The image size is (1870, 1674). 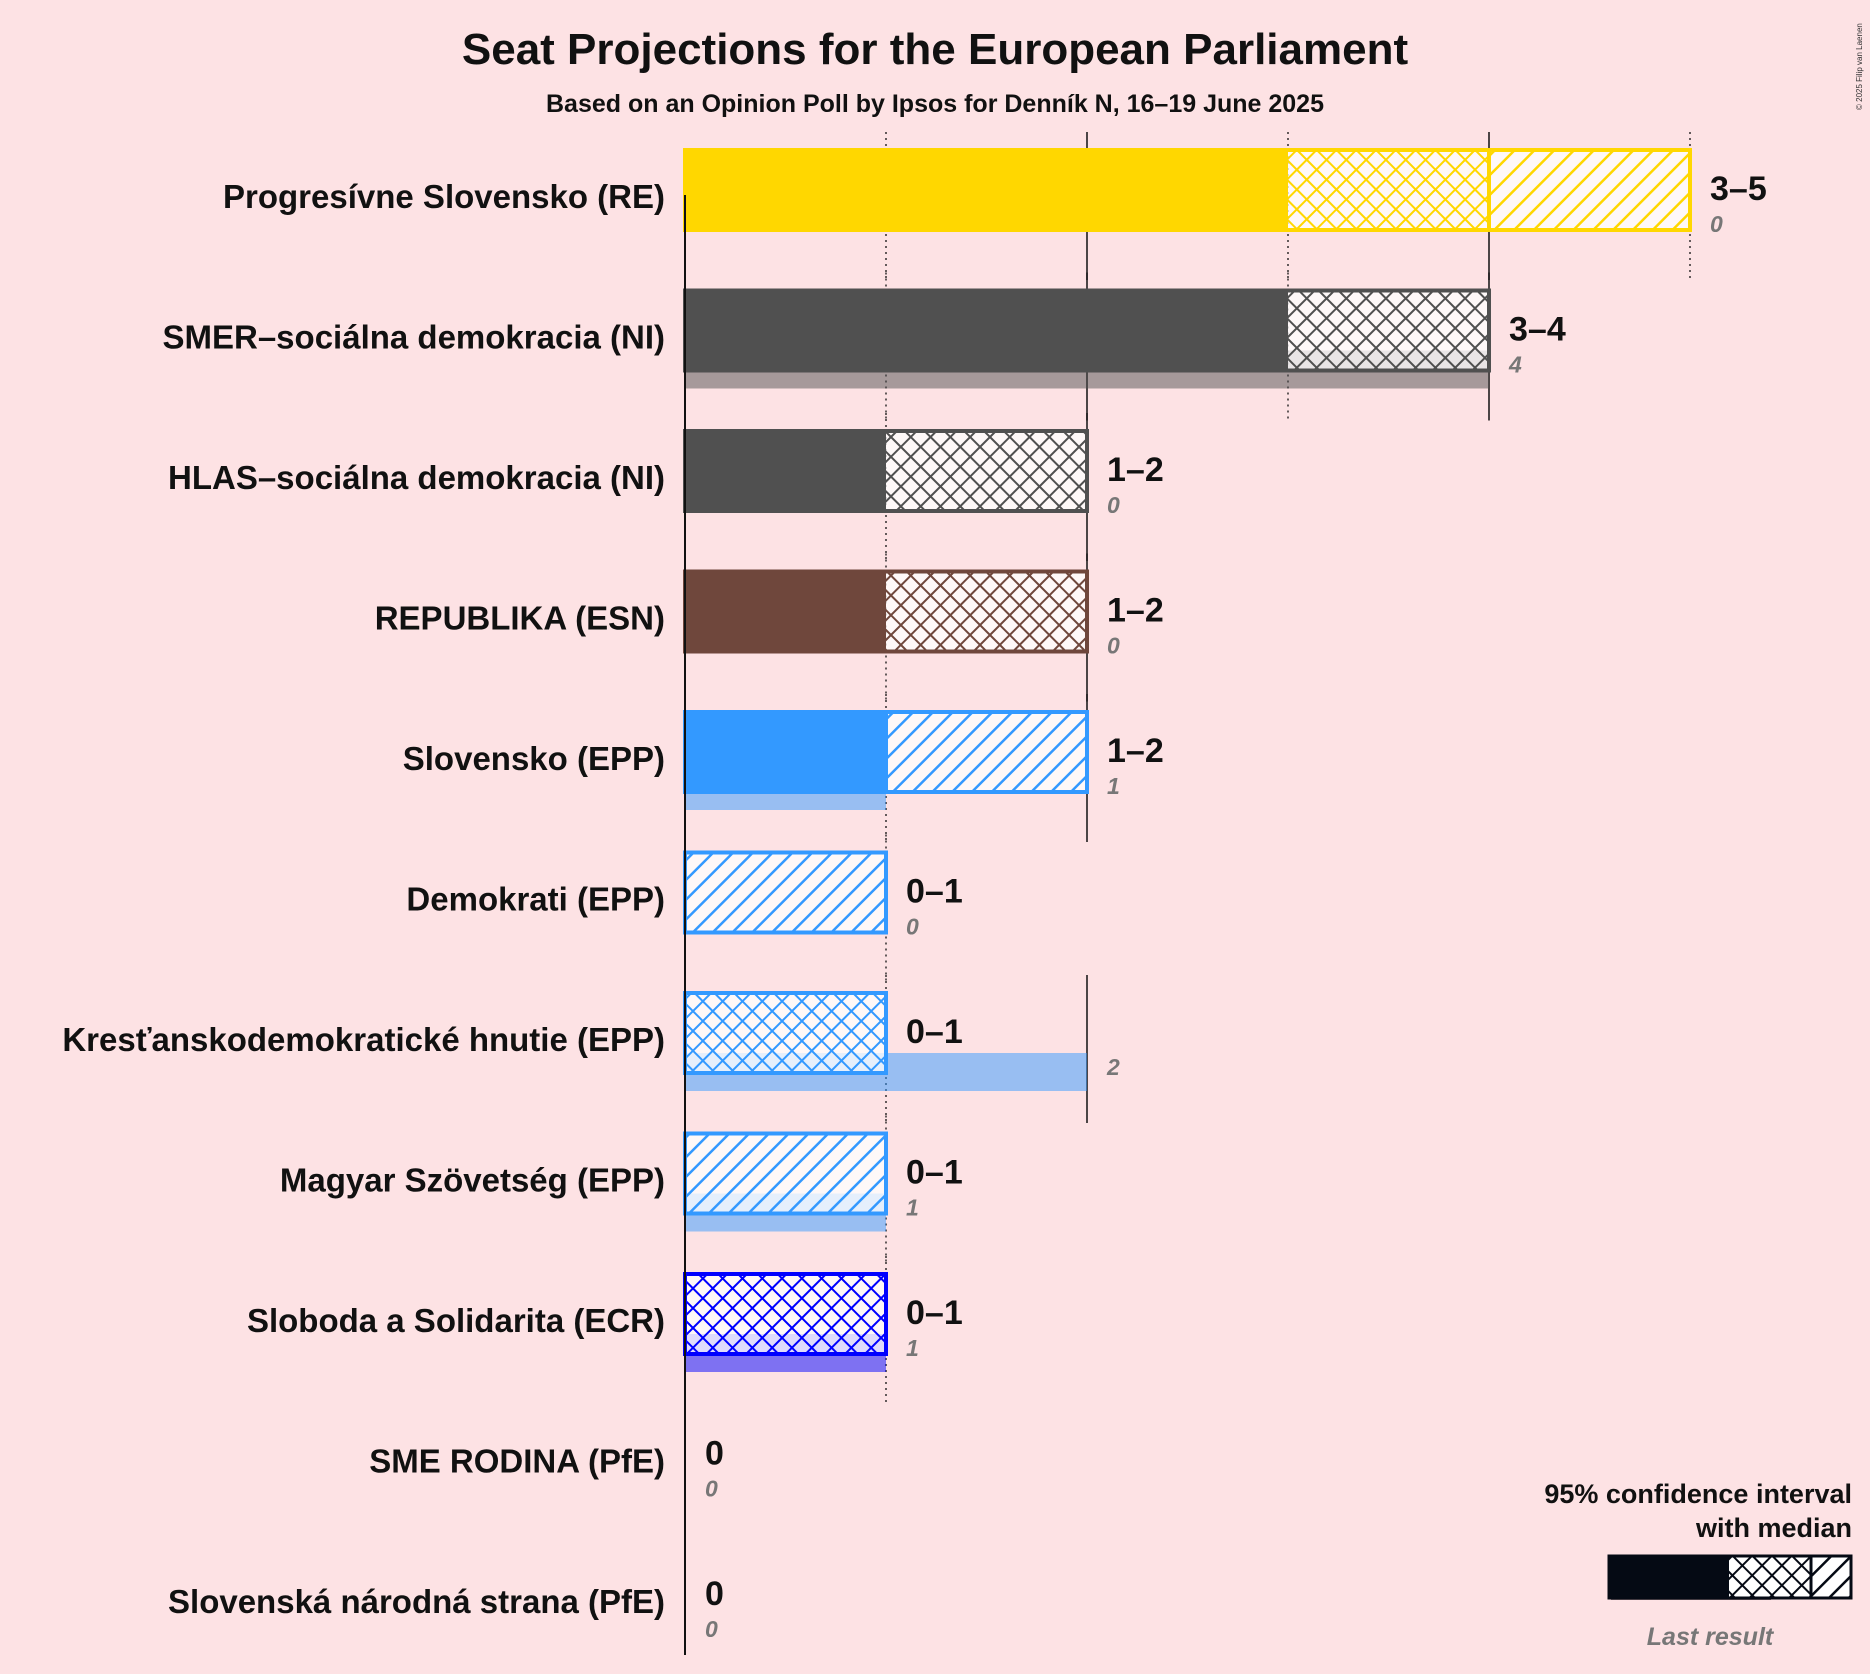 I want to click on legend-solid-segment, so click(x=1669, y=1577).